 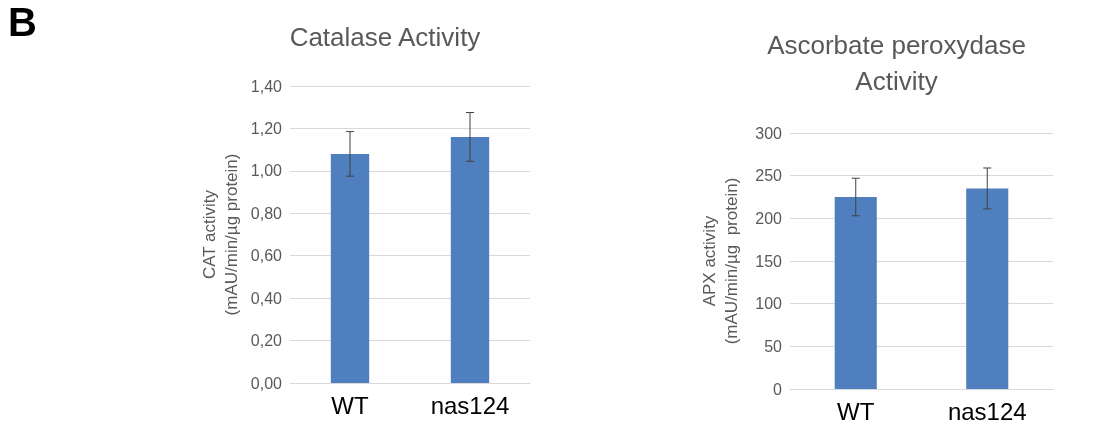 What do you see at coordinates (769, 261) in the screenshot?
I see `y-tick-label: 150` at bounding box center [769, 261].